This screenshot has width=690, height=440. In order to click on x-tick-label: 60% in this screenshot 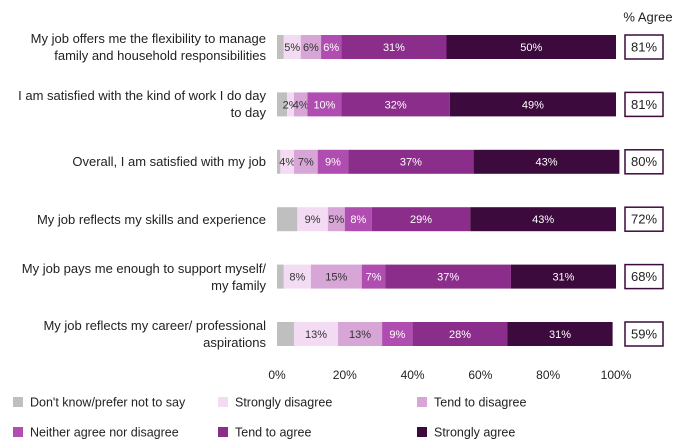, I will do `click(480, 375)`.